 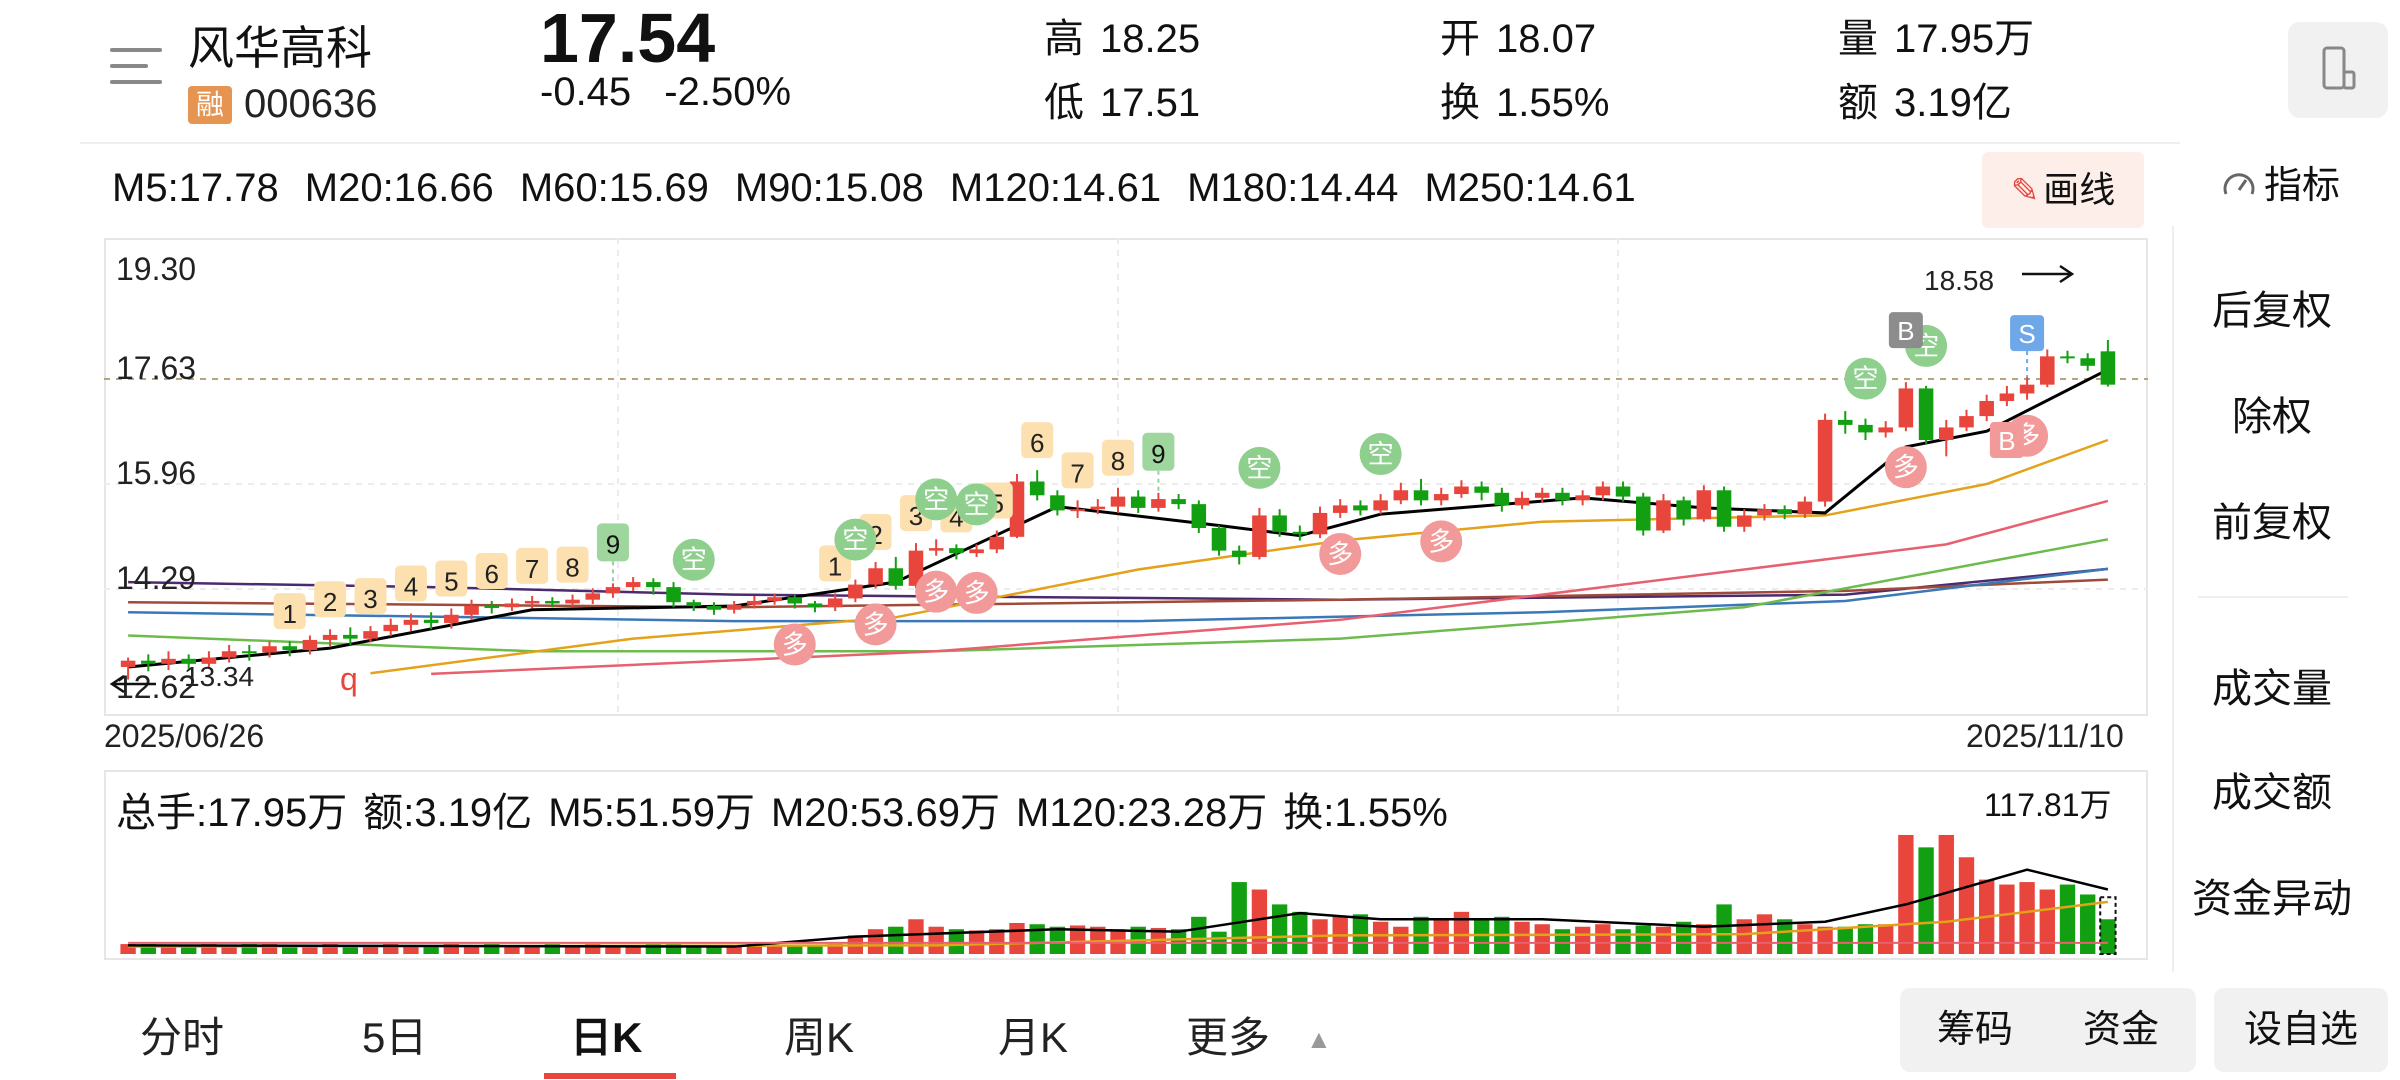 What do you see at coordinates (1118, 595) in the screenshot?
I see `ma120-line` at bounding box center [1118, 595].